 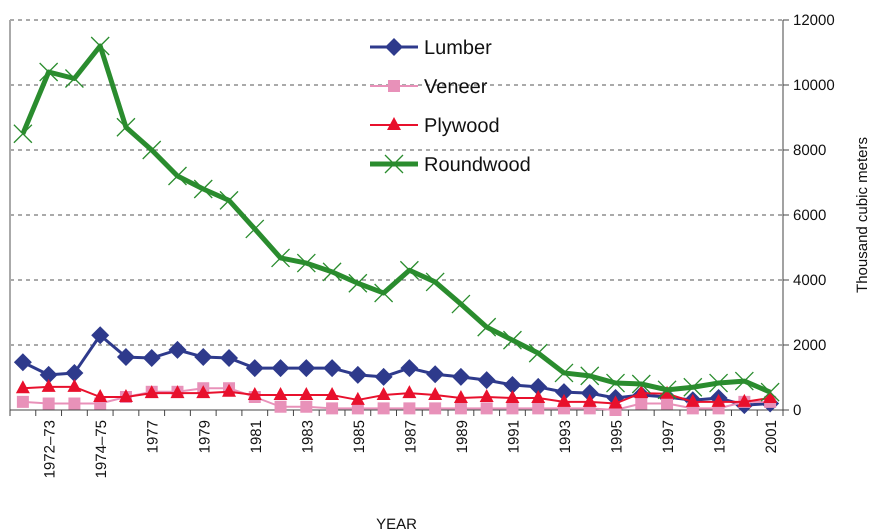 What do you see at coordinates (477, 165) in the screenshot?
I see `legend-label: Roundwood` at bounding box center [477, 165].